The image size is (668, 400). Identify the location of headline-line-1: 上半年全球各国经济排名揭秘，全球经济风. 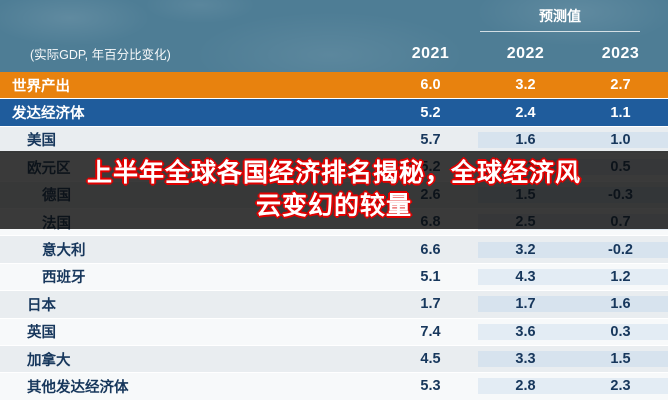
(333, 173).